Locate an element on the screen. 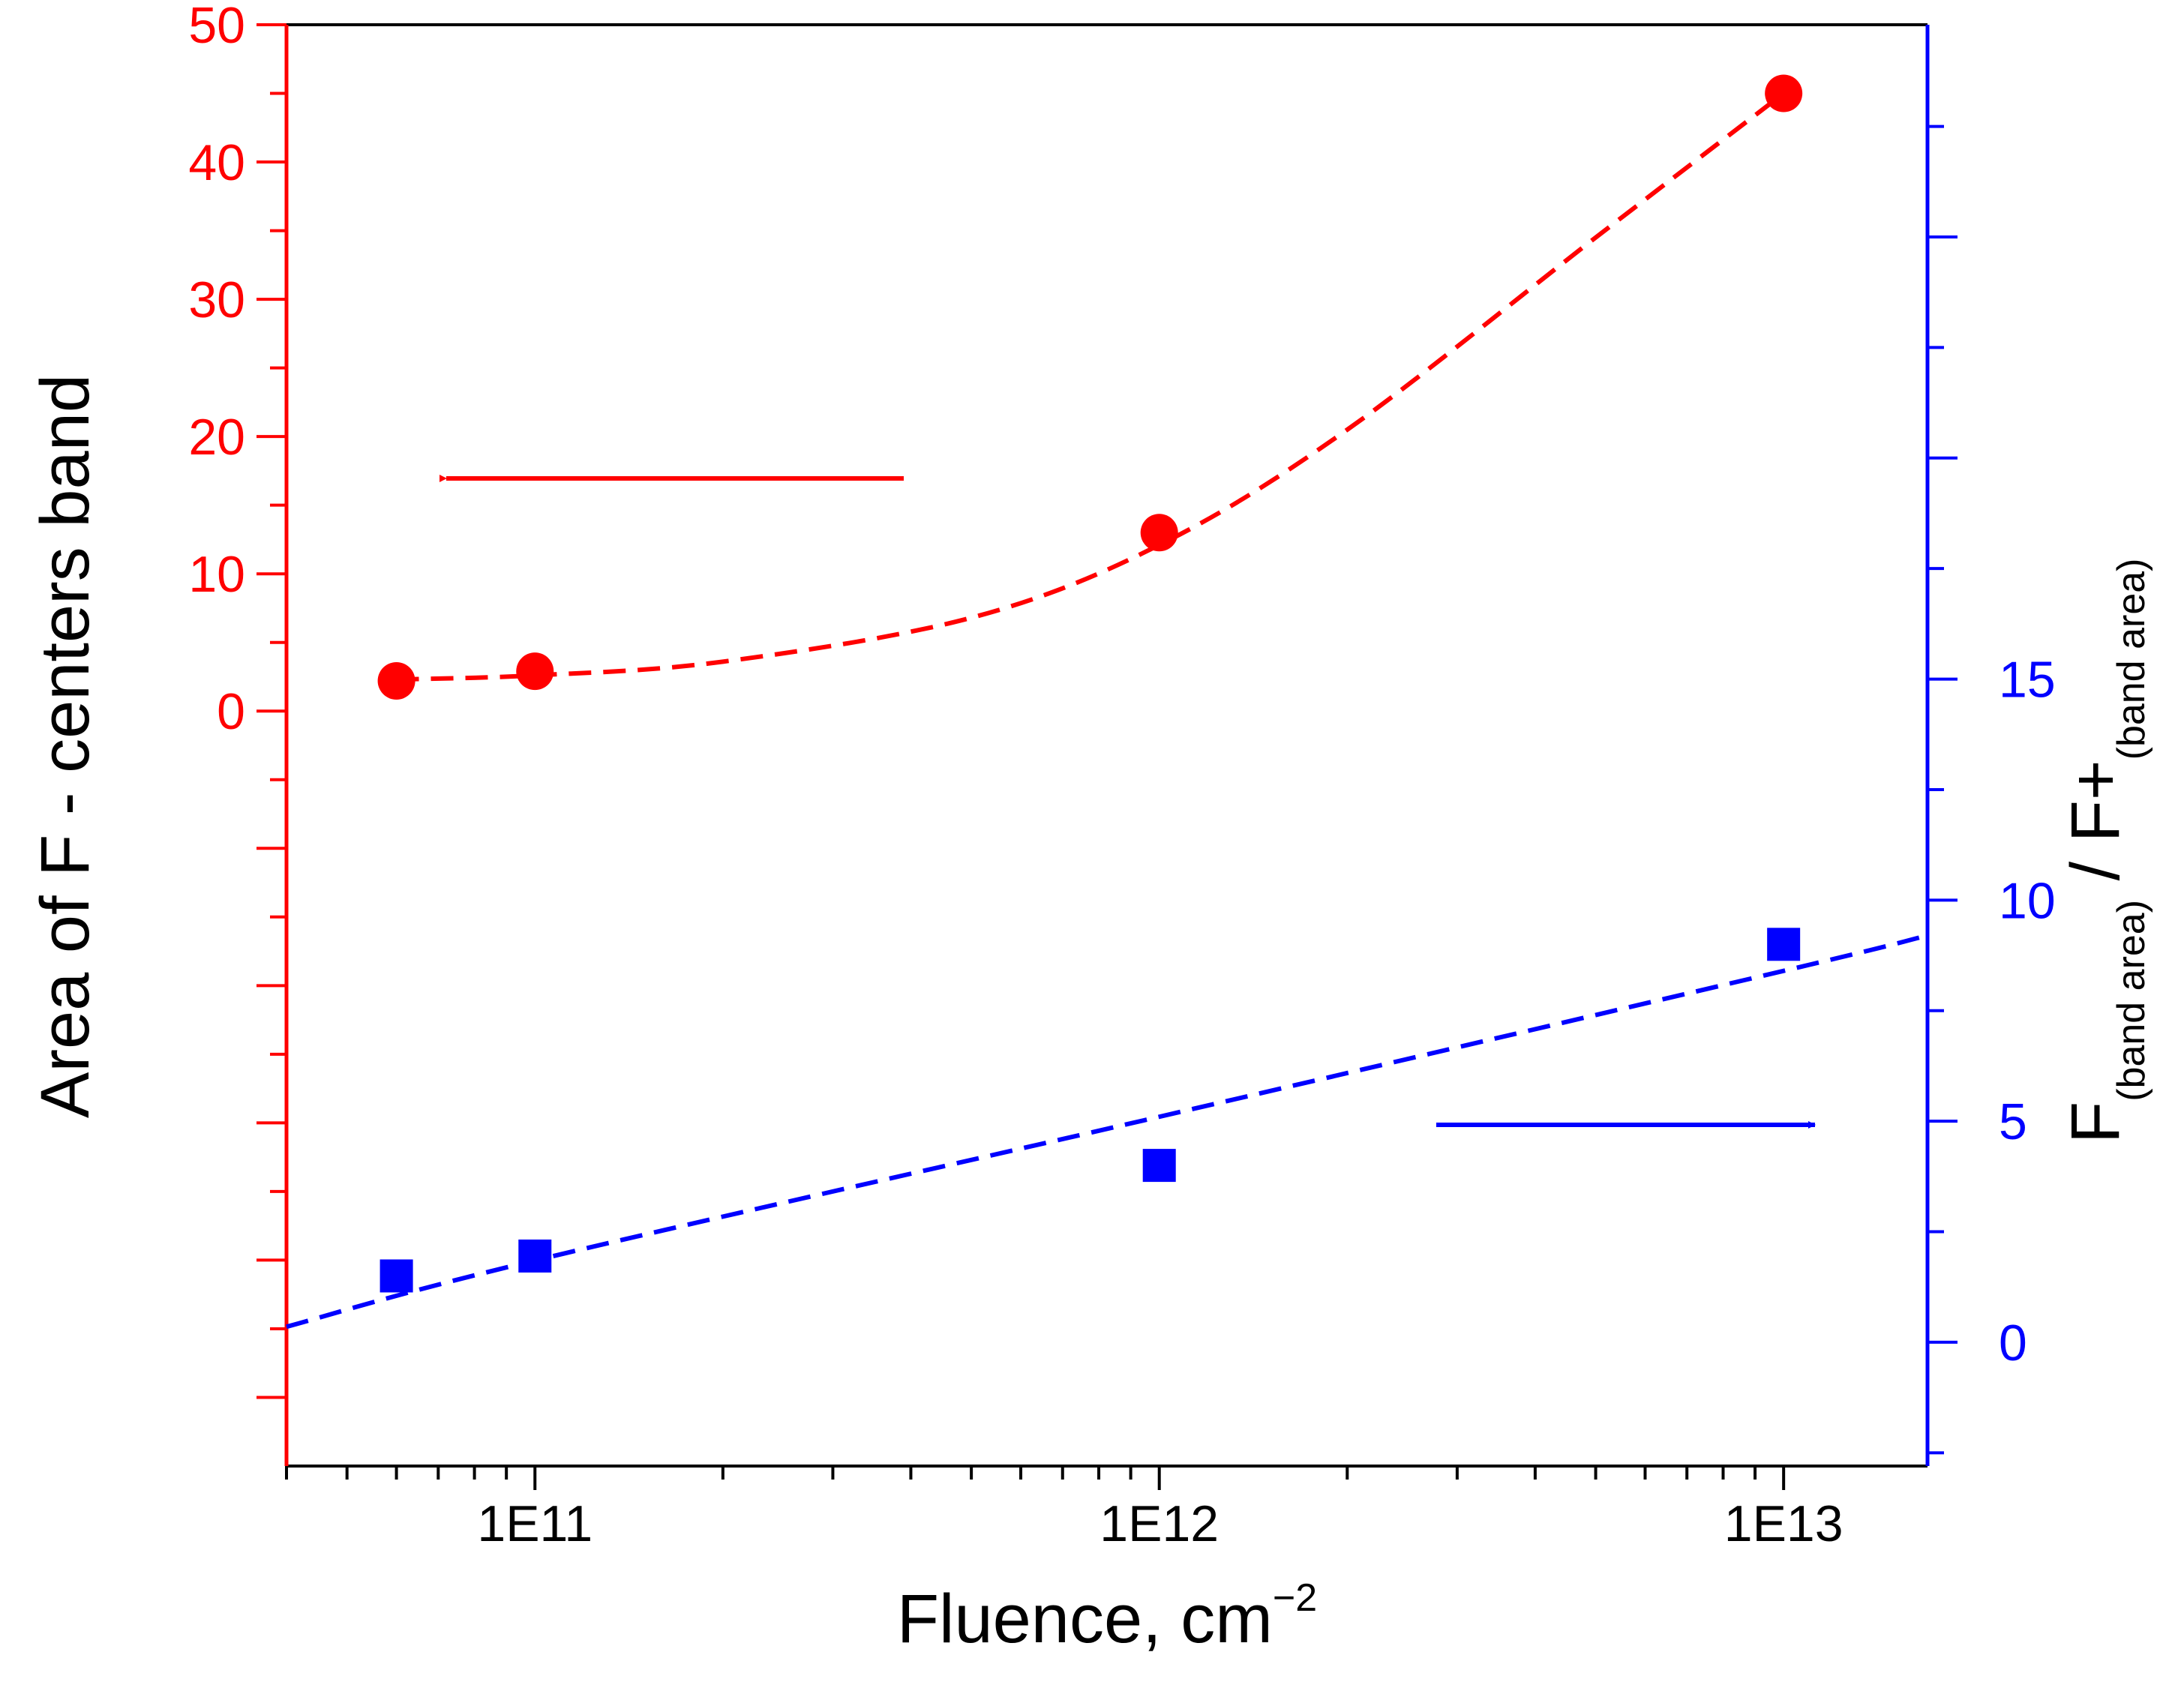 The width and height of the screenshot is (2184, 1682). left-axis-title: Area of F - centers band is located at coordinates (65, 746).